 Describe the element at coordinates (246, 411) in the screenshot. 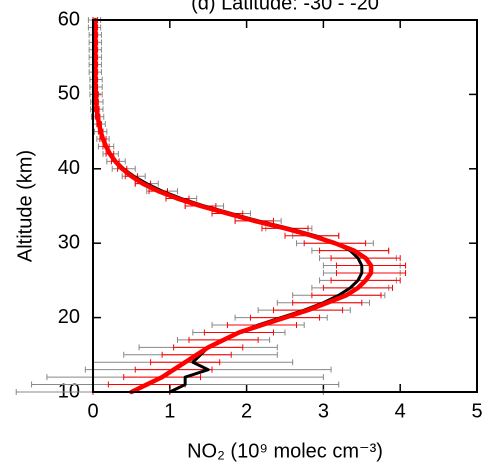

I see `x-tick-label: 2` at that location.